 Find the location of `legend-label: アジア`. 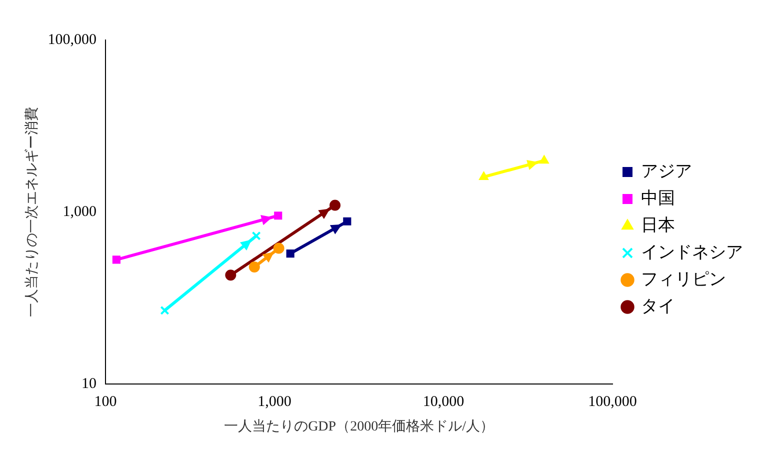

legend-label: アジア is located at coordinates (666, 171).